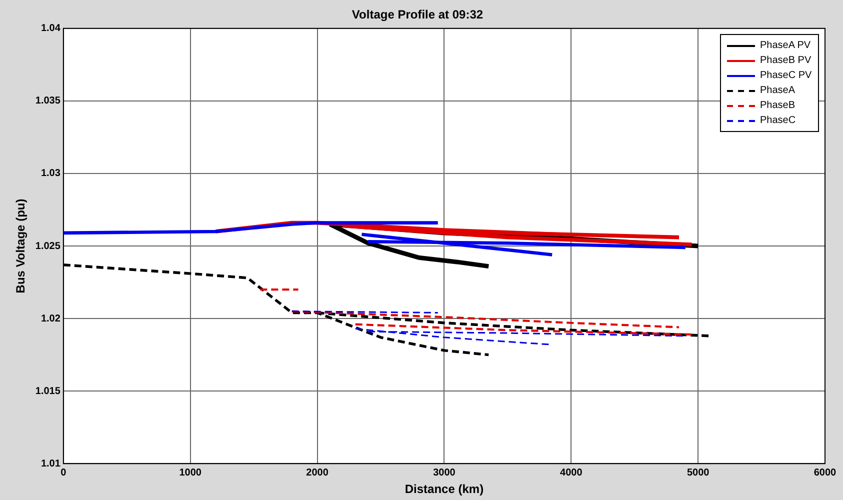 This screenshot has height=500, width=843. I want to click on y-tick-label: 1.015, so click(48, 391).